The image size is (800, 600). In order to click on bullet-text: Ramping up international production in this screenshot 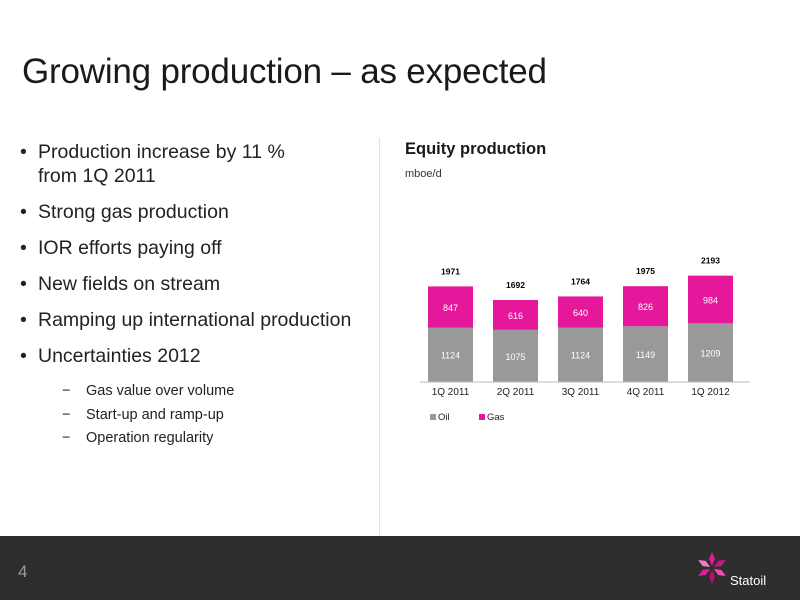, I will do `click(195, 320)`.